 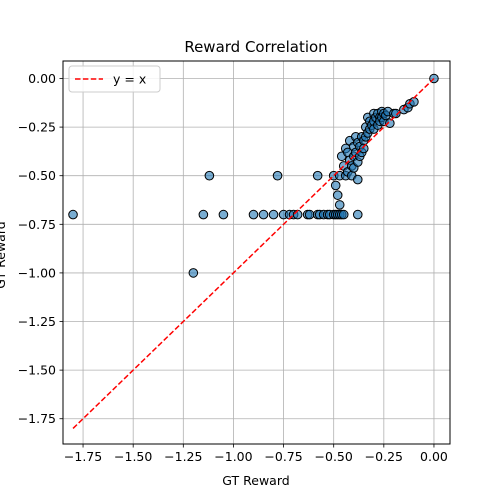 What do you see at coordinates (83, 456) in the screenshot?
I see `x-tick-label: −1.75` at bounding box center [83, 456].